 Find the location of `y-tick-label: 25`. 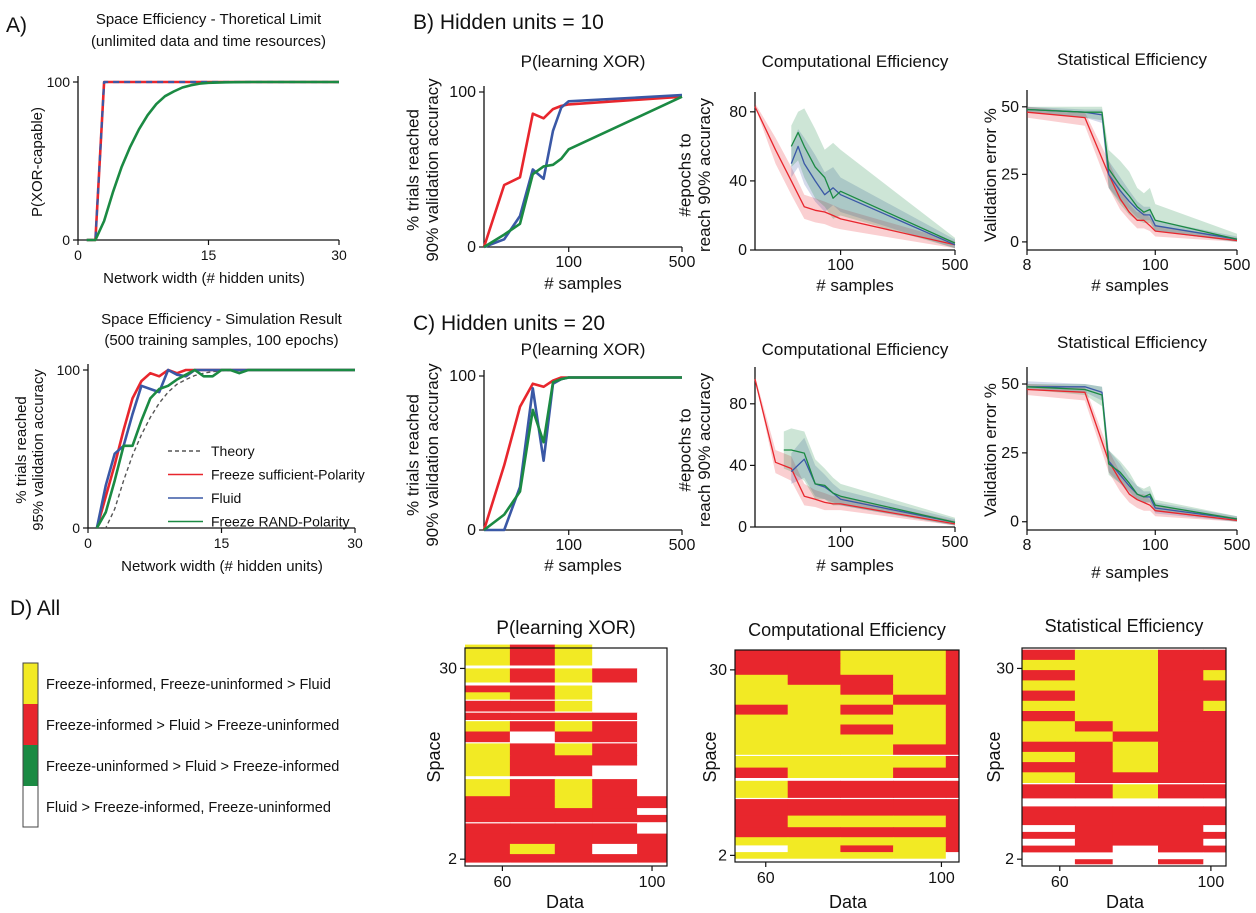

y-tick-label: 25 is located at coordinates (1010, 453).